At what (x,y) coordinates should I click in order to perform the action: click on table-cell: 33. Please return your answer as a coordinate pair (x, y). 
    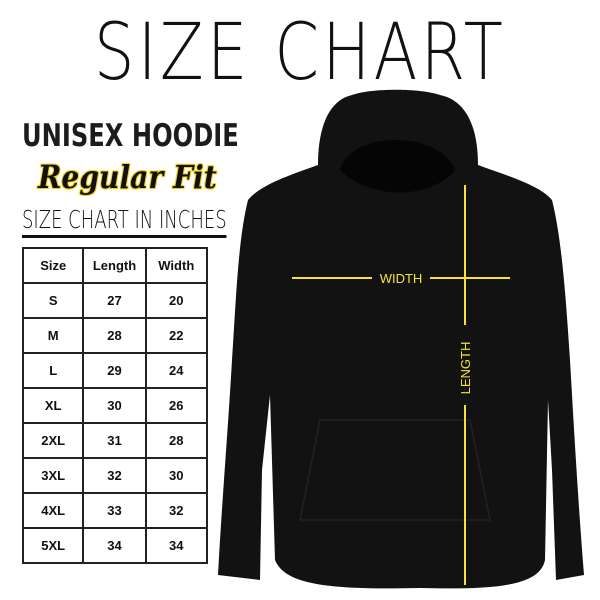
    Looking at the image, I should click on (114, 510).